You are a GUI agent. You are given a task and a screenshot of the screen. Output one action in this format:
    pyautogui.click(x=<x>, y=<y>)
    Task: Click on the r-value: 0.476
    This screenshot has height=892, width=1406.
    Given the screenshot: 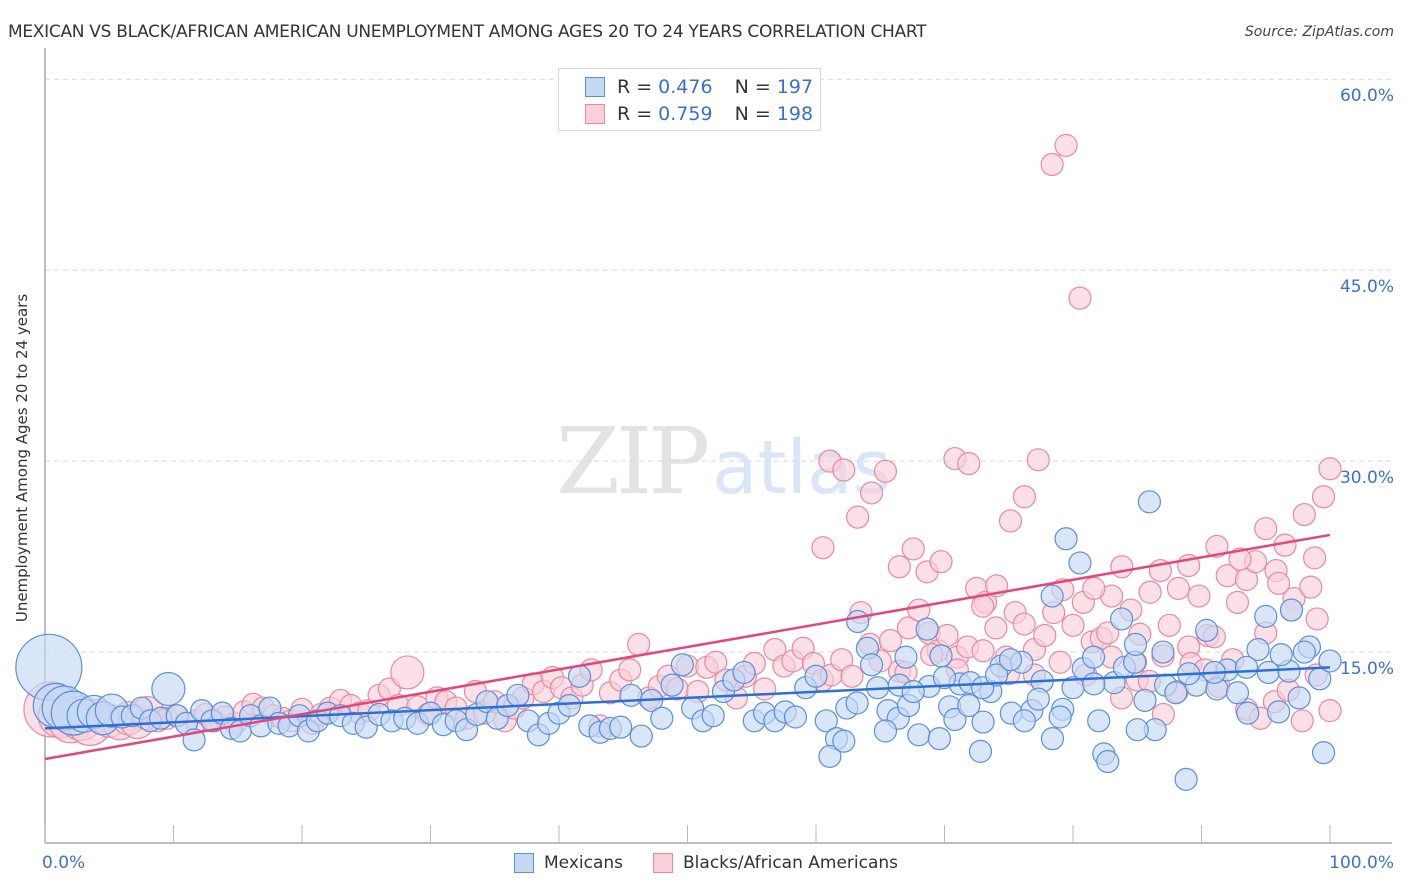 What is the action you would take?
    pyautogui.click(x=685, y=87)
    